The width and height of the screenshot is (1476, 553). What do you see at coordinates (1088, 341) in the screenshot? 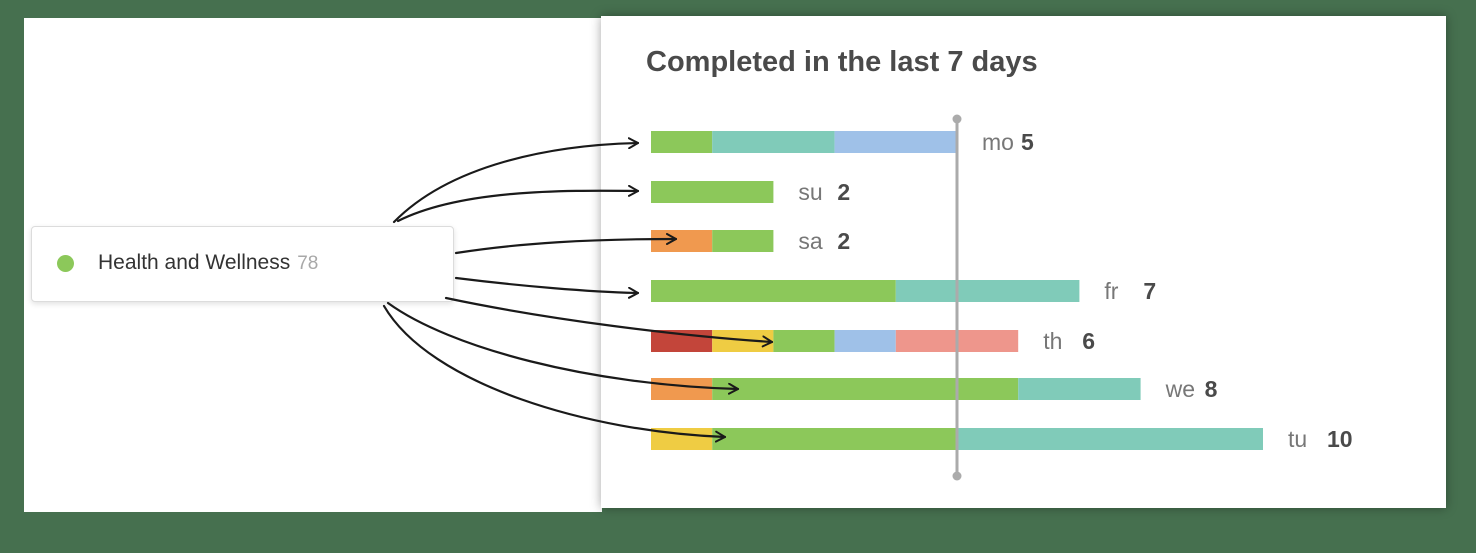
I see `day-total-th: 6` at bounding box center [1088, 341].